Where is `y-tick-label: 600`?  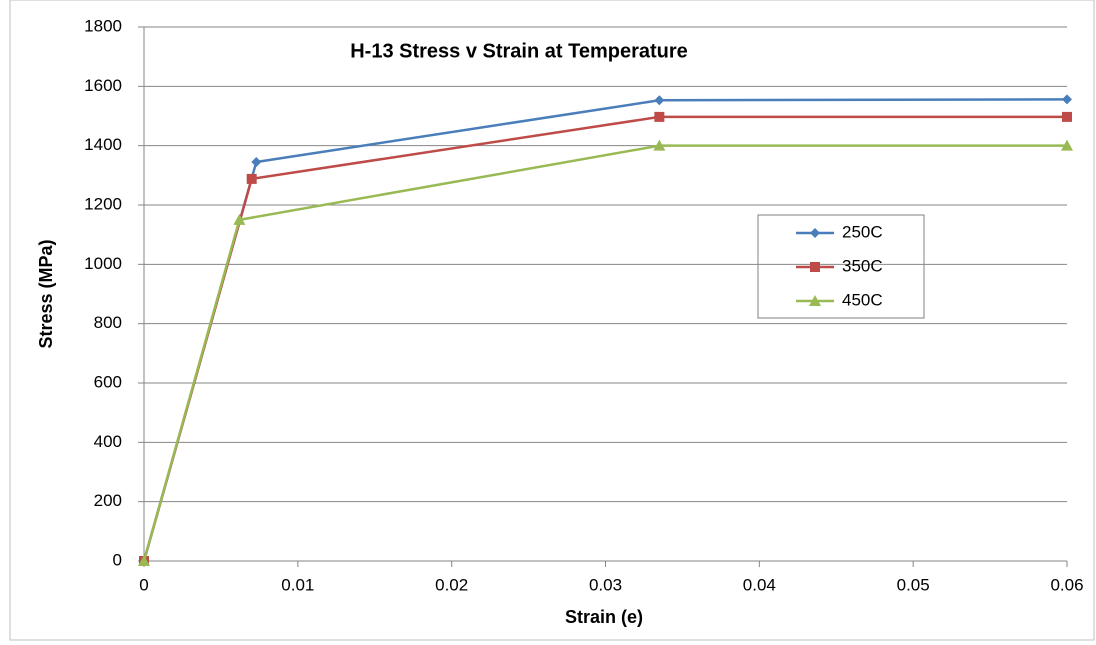
y-tick-label: 600 is located at coordinates (108, 381).